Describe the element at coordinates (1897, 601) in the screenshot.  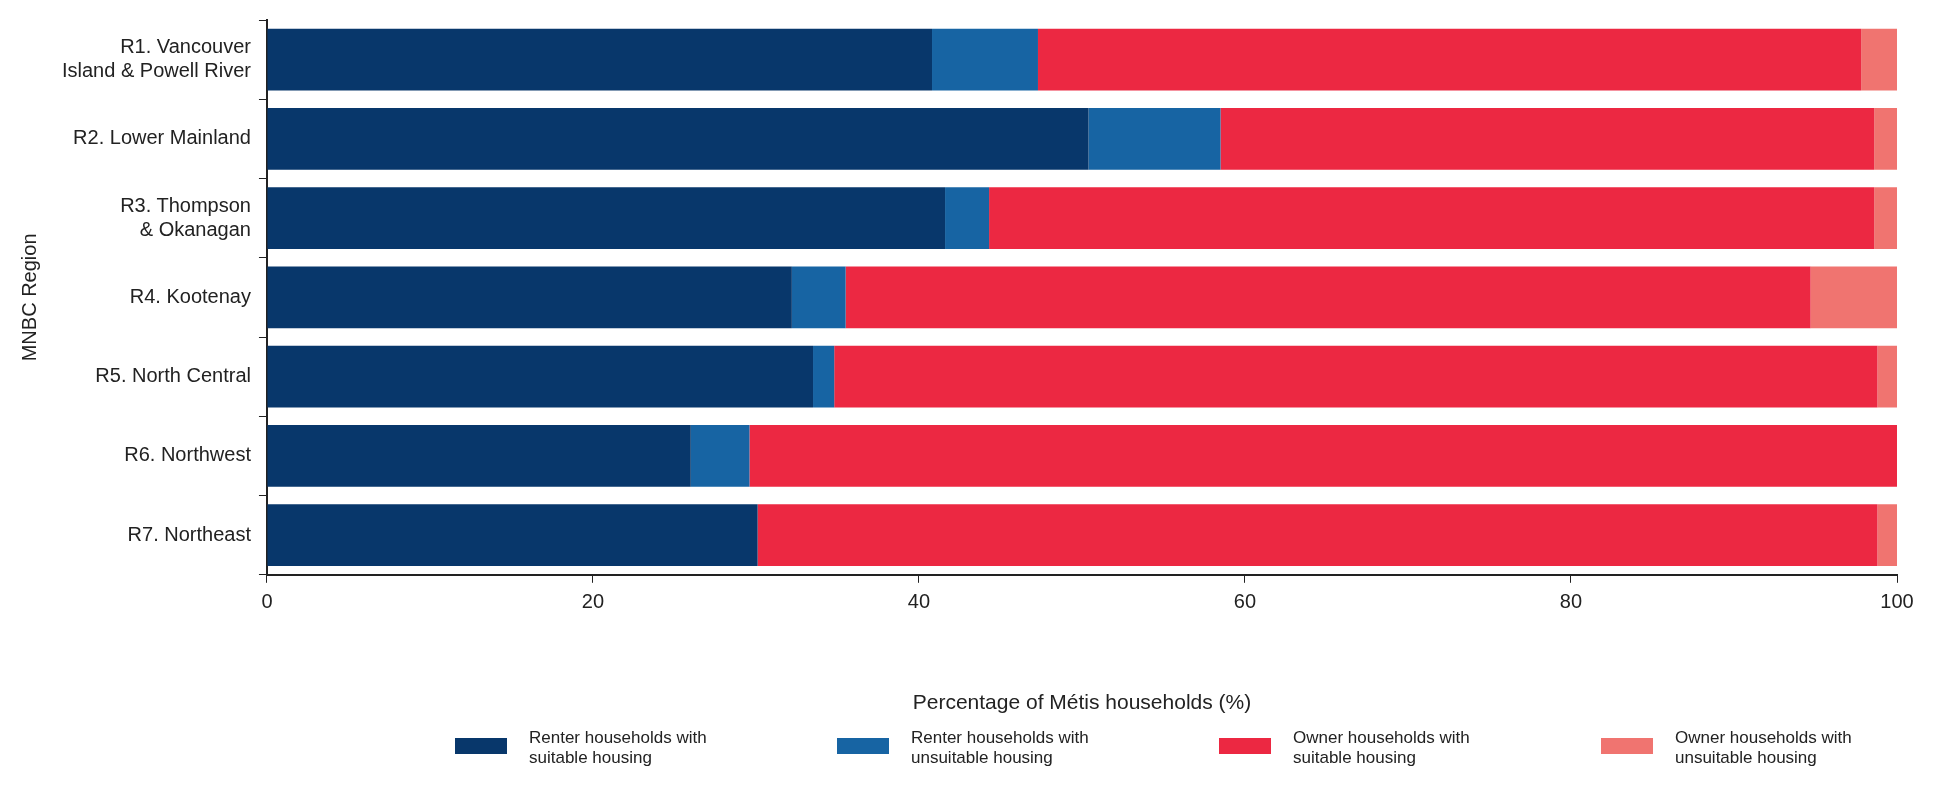
I see `x-tick-label: 100` at that location.